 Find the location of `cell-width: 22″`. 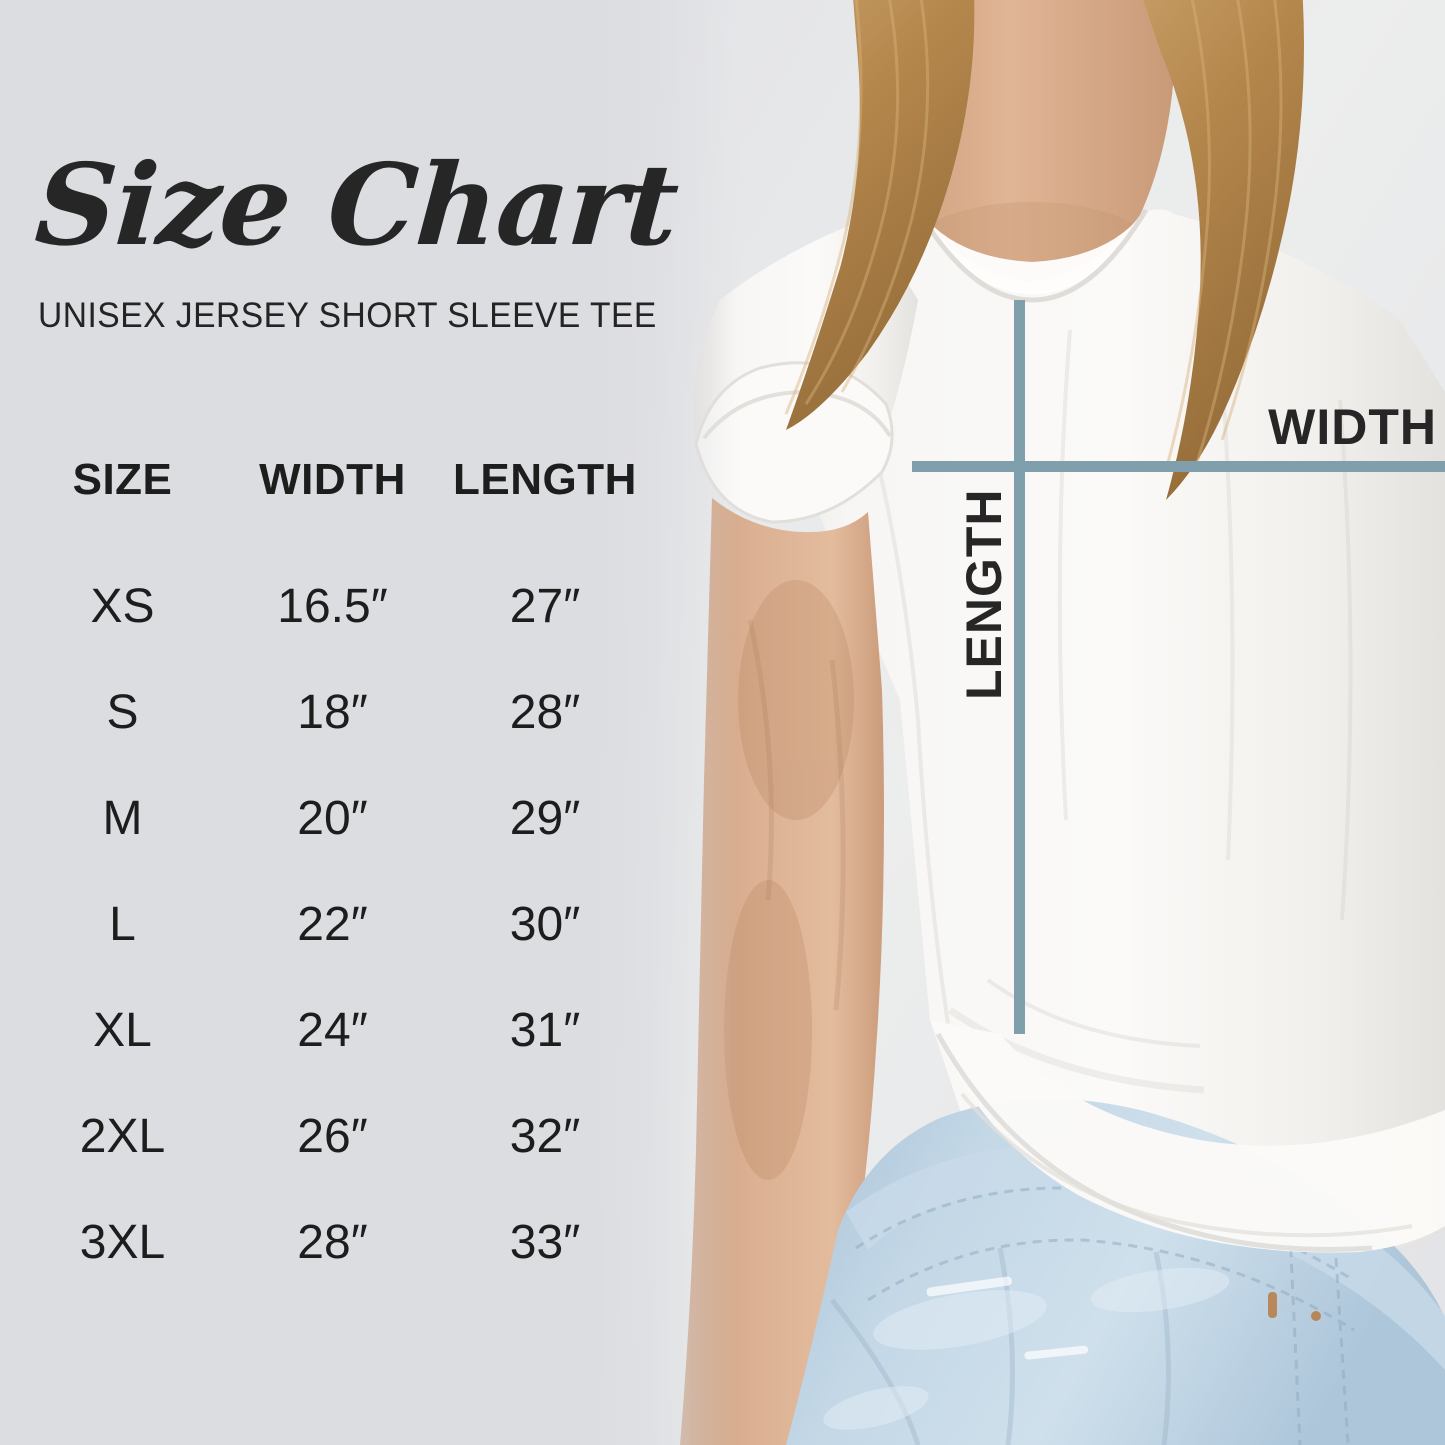

cell-width: 22″ is located at coordinates (332, 924).